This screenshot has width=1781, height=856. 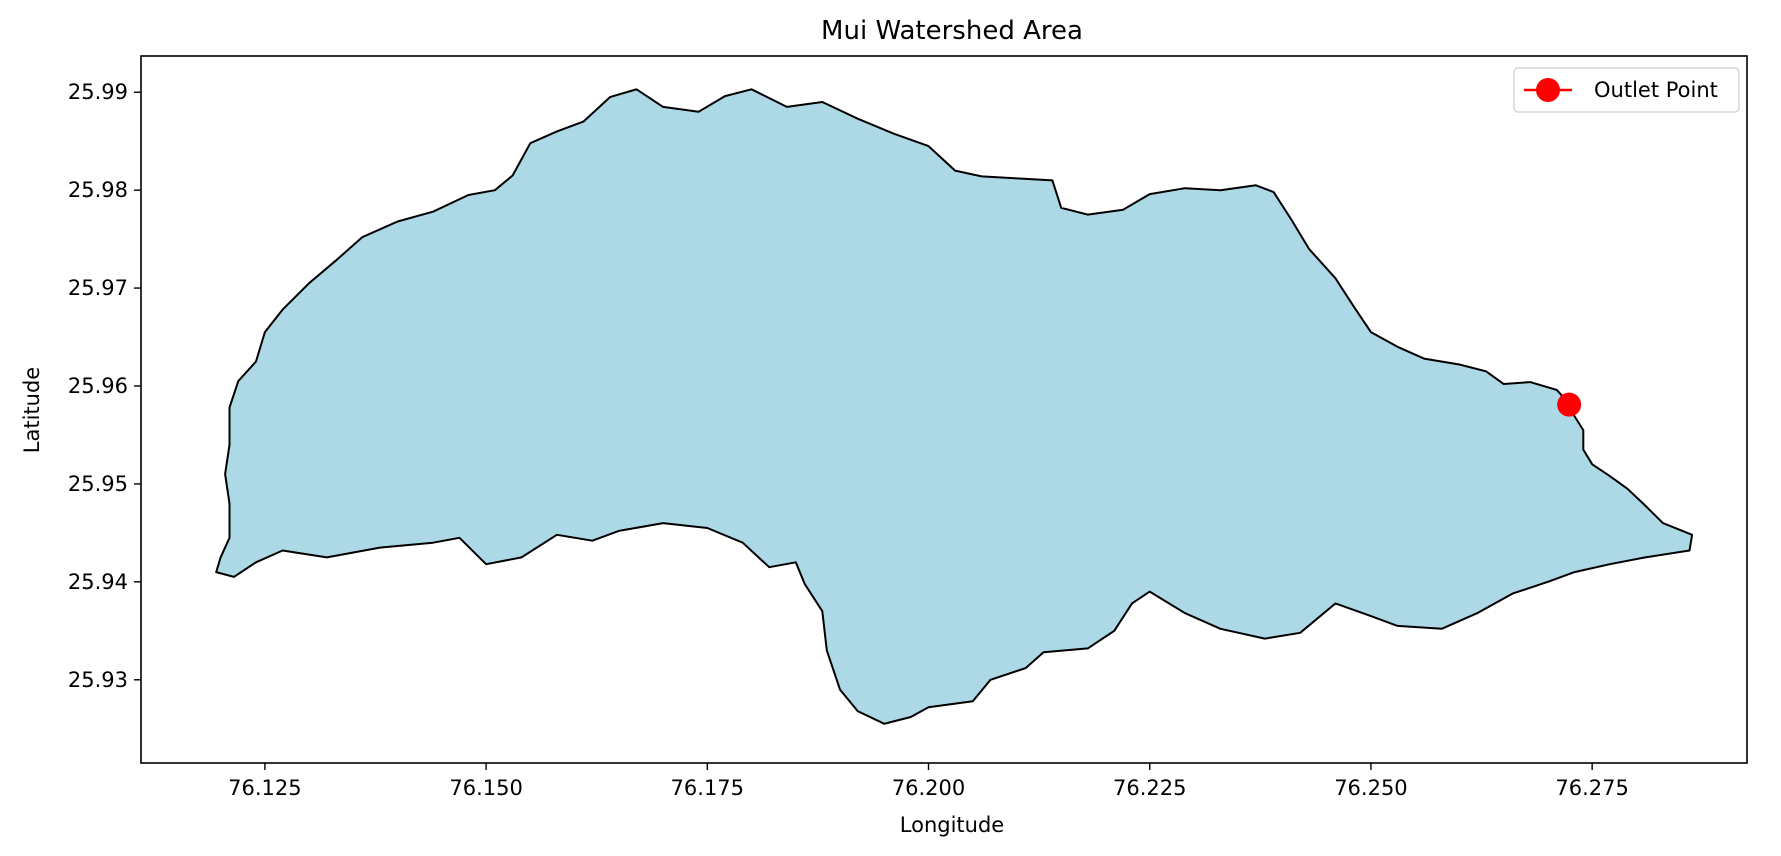 I want to click on y-tick-label: 25.96, so click(x=98, y=386).